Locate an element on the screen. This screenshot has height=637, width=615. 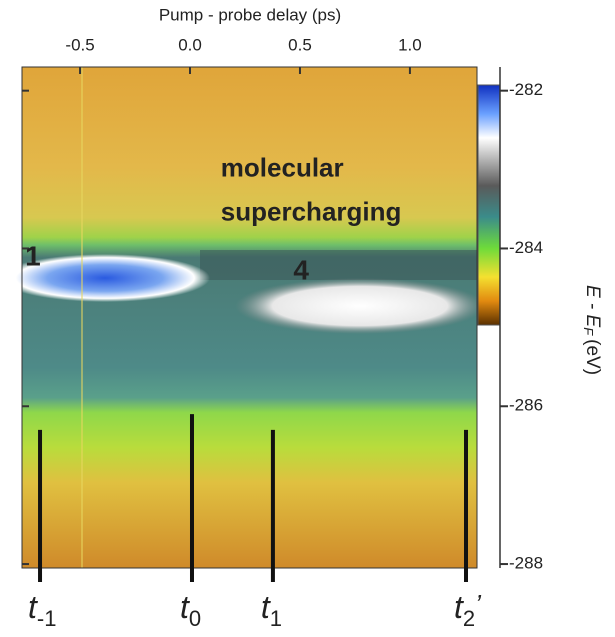
time-marker-label: t2’ is located at coordinates (468, 610).